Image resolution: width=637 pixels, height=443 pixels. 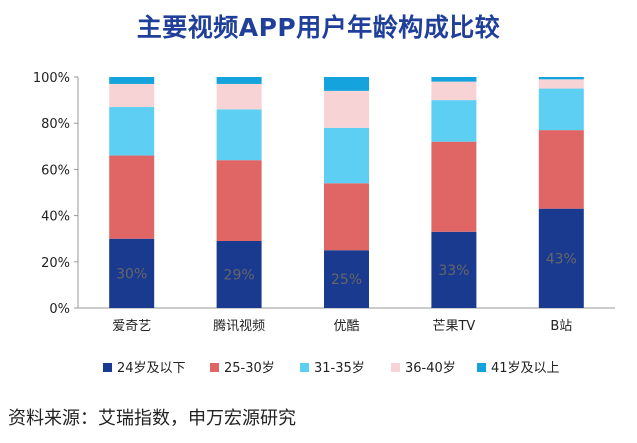 I want to click on y-tick-label: 0%, so click(x=59, y=309).